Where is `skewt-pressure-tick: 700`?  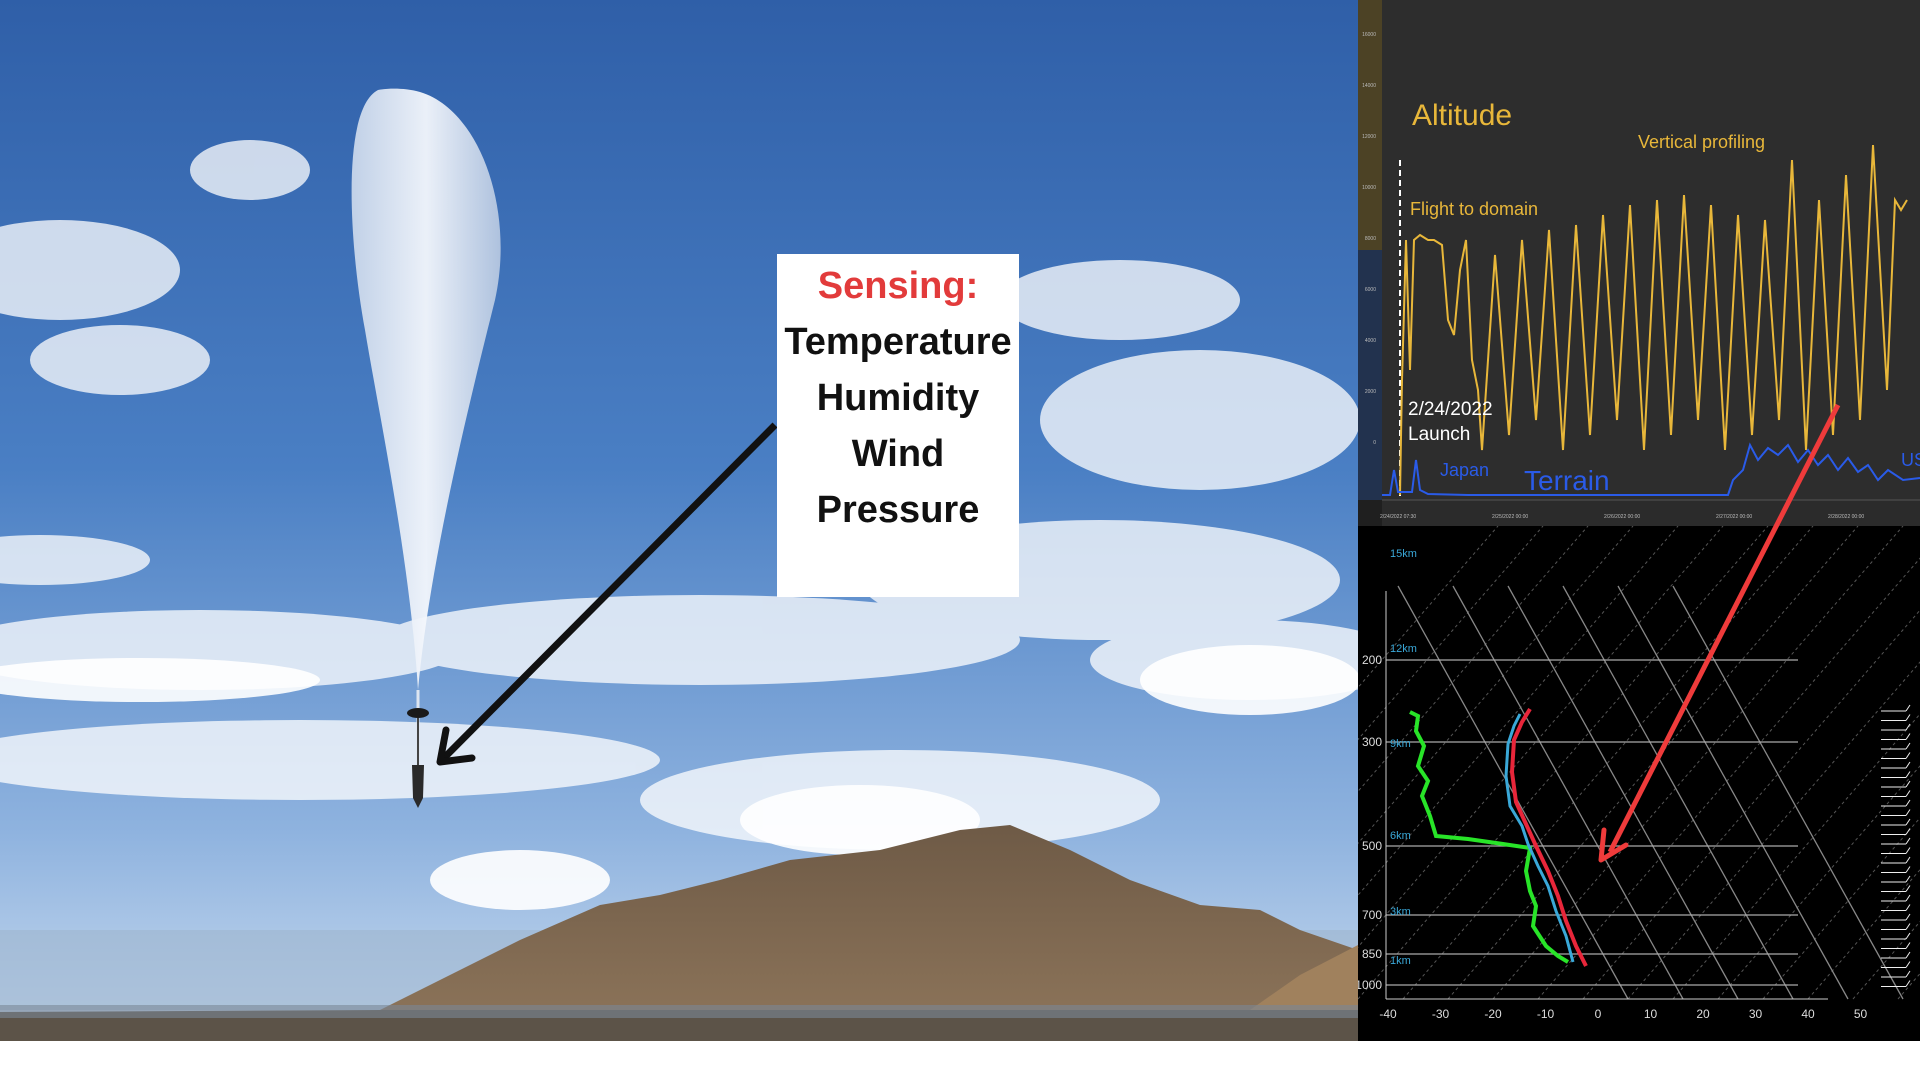 skewt-pressure-tick: 700 is located at coordinates (1372, 915).